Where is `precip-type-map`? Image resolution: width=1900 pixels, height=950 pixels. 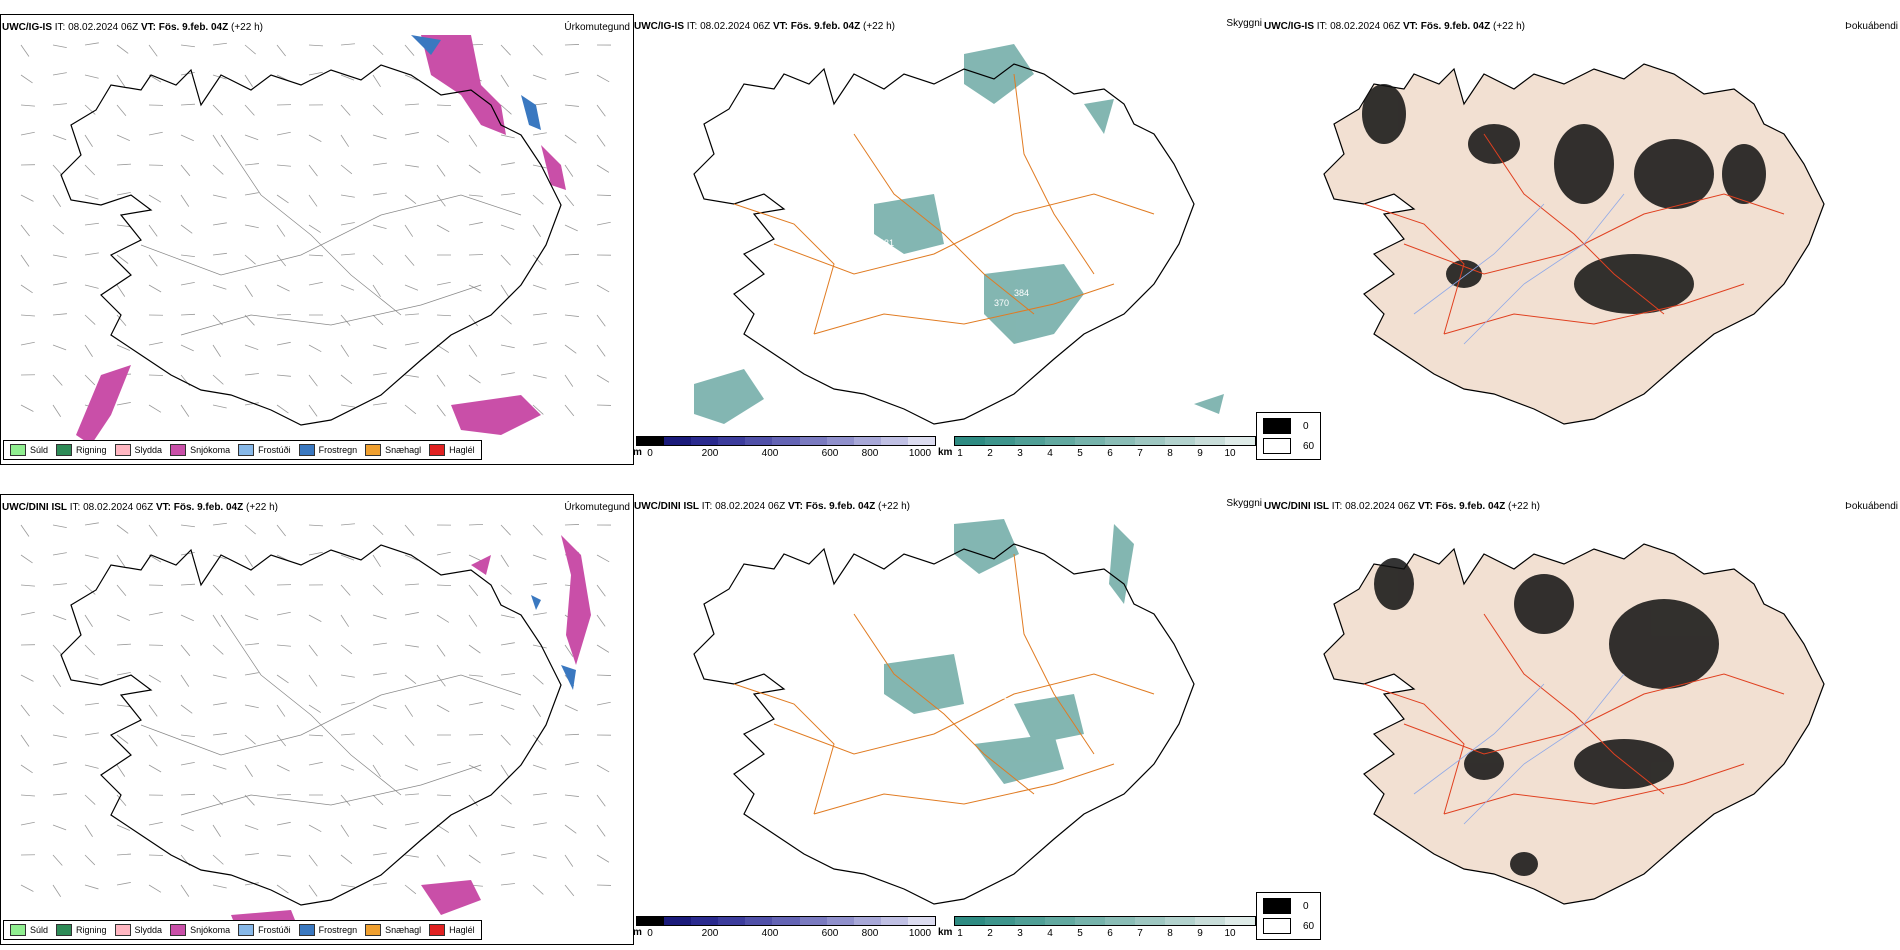
precip-type-map is located at coordinates (316, 240).